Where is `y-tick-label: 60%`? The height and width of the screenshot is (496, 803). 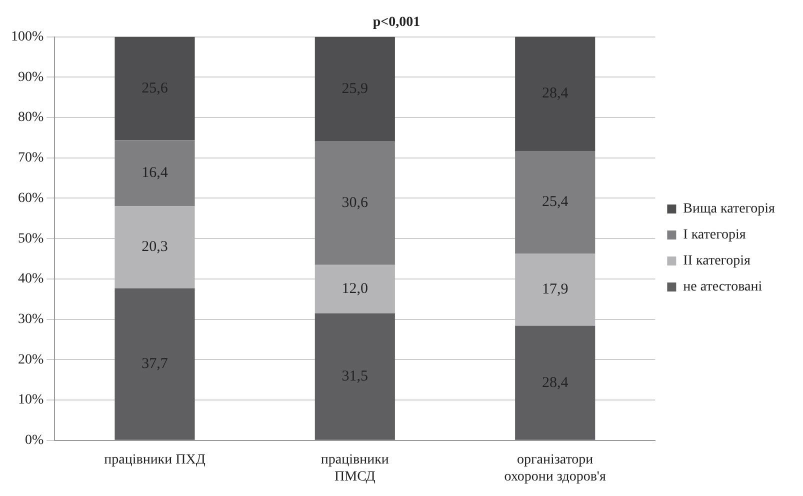 y-tick-label: 60% is located at coordinates (31, 198).